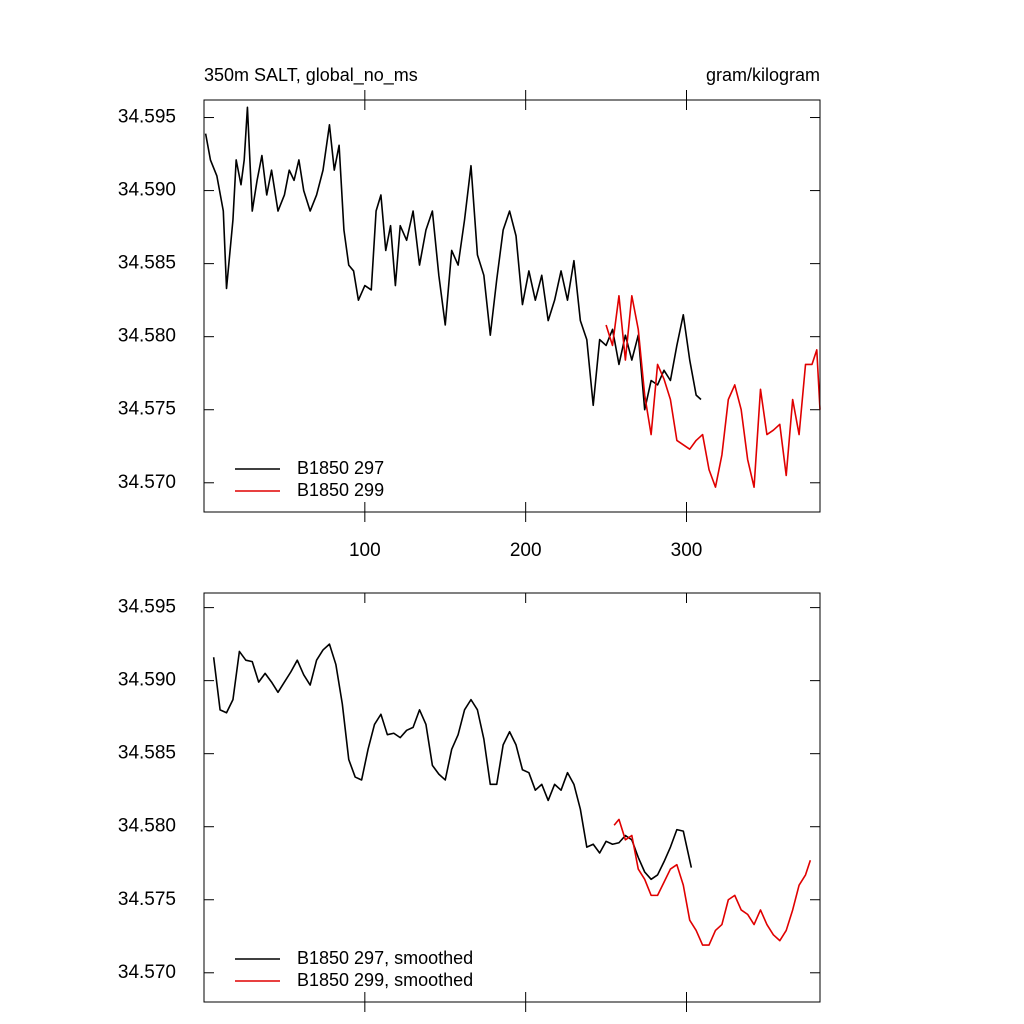 This screenshot has height=1024, width=1024. I want to click on units-label: gram/kilogram, so click(763, 75).